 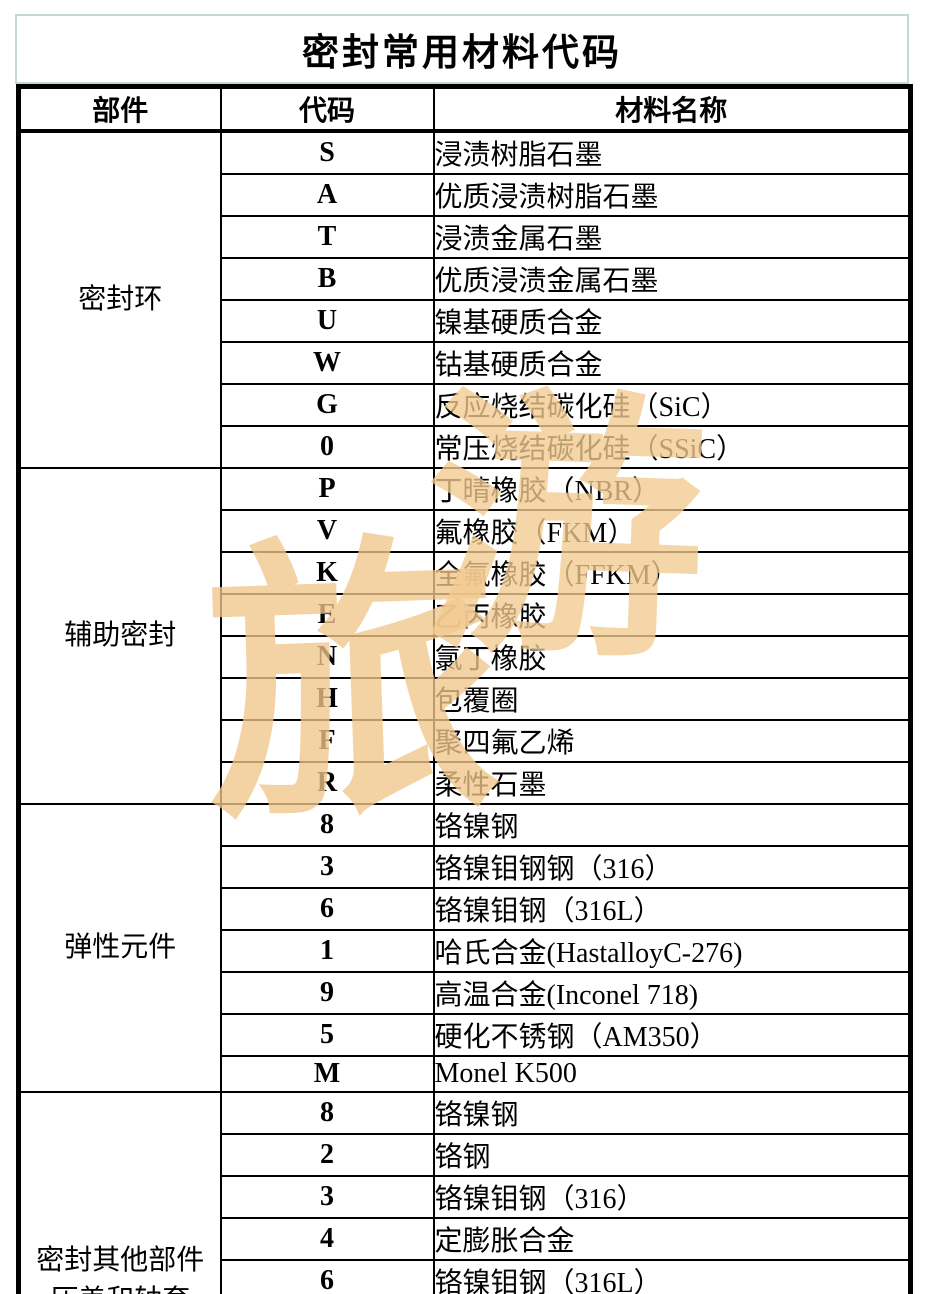 What do you see at coordinates (327, 152) in the screenshot?
I see `code-cell: S` at bounding box center [327, 152].